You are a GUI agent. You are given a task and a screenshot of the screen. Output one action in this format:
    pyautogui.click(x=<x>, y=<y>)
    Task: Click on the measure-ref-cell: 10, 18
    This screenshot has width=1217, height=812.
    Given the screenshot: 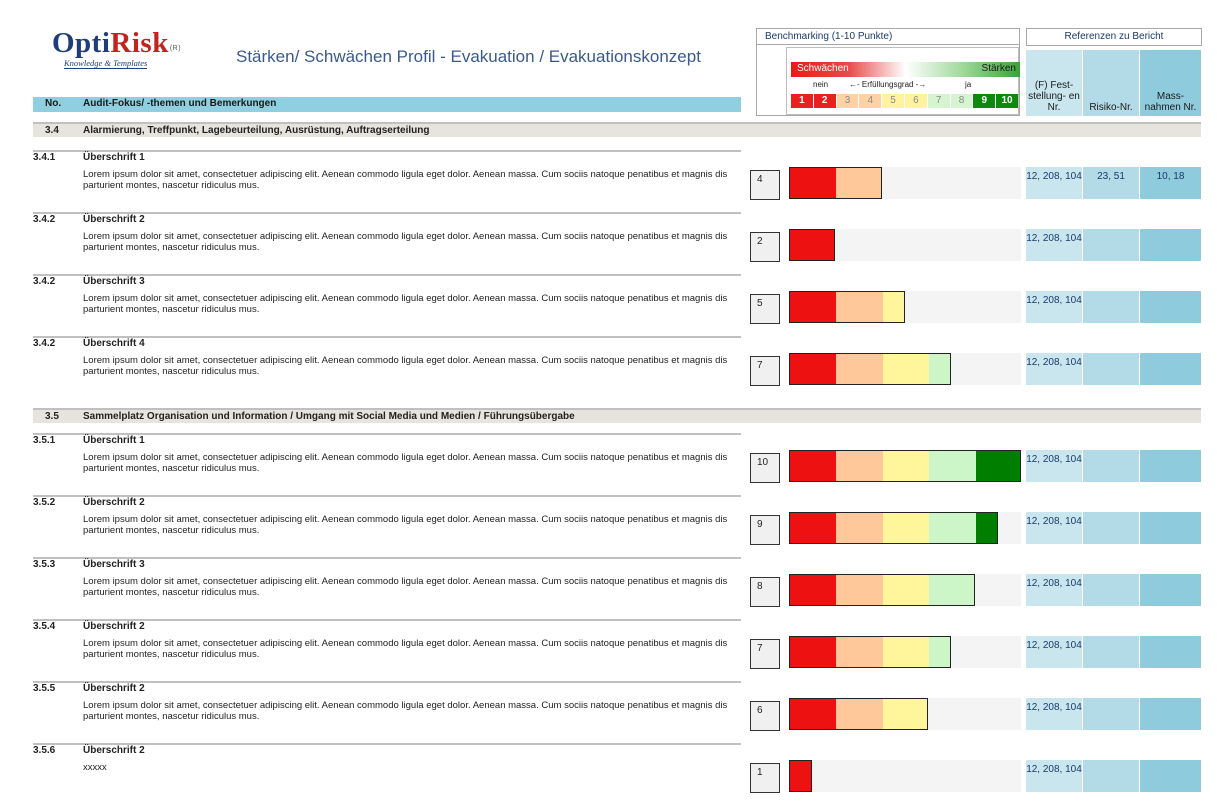 What is the action you would take?
    pyautogui.click(x=1170, y=183)
    